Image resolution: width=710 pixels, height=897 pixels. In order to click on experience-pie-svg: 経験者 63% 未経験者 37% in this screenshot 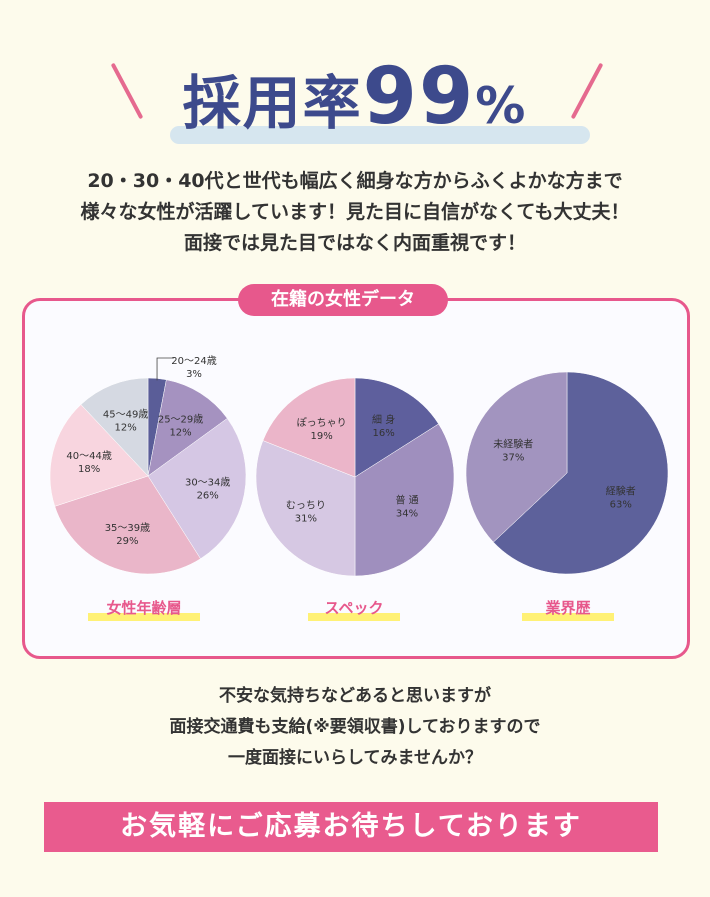, I will do `click(567, 473)`.